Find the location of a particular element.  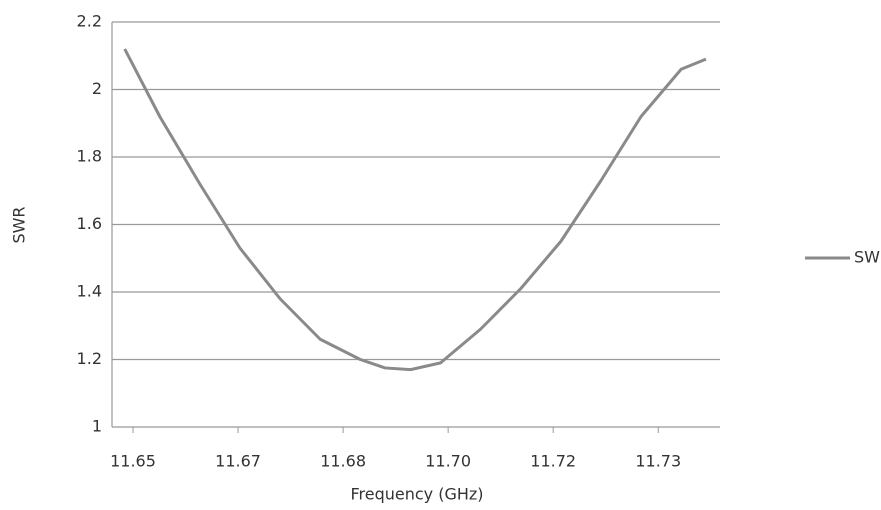

x-tick-label: 11.72 is located at coordinates (553, 461).